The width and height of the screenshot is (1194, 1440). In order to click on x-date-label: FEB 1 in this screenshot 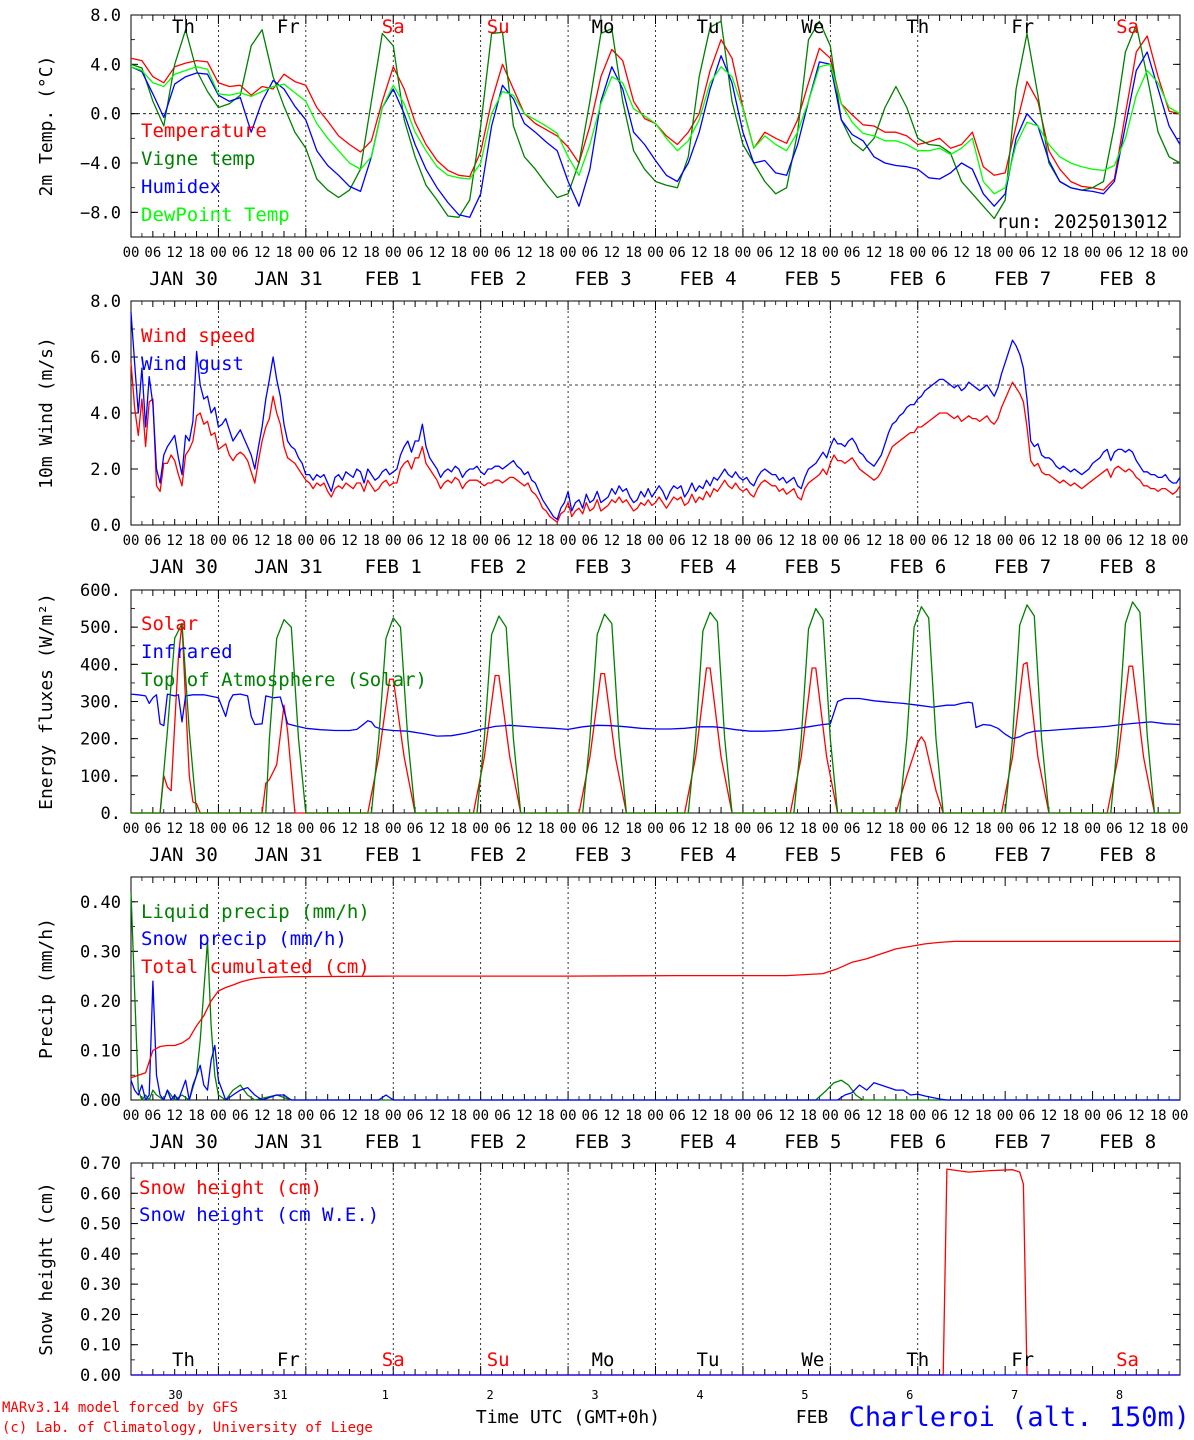, I will do `click(393, 279)`.